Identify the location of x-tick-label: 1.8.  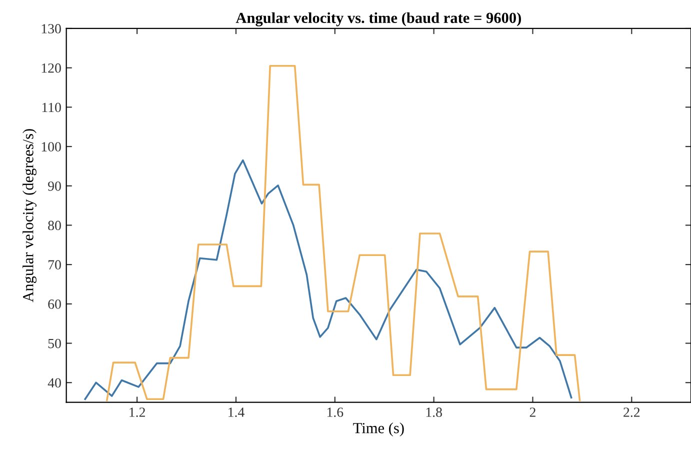
(434, 412).